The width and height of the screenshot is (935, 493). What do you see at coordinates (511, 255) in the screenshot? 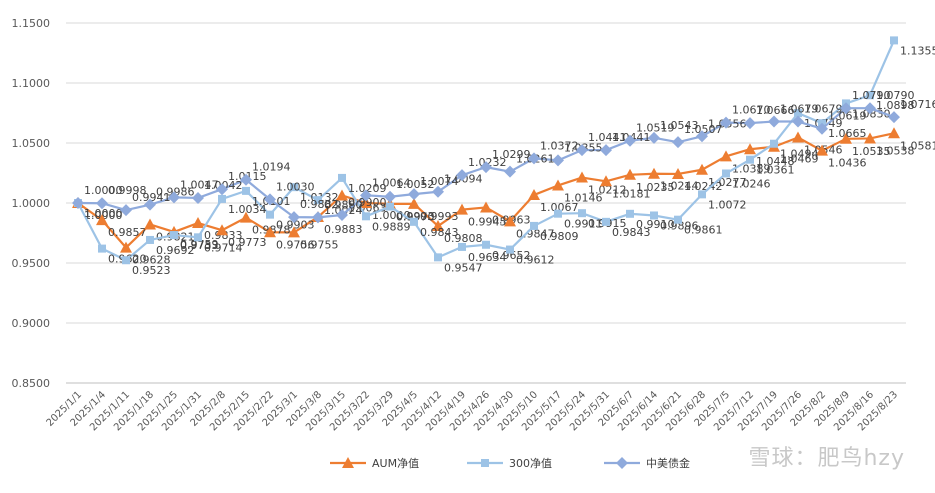
I see `data-label: 0.9652` at bounding box center [511, 255].